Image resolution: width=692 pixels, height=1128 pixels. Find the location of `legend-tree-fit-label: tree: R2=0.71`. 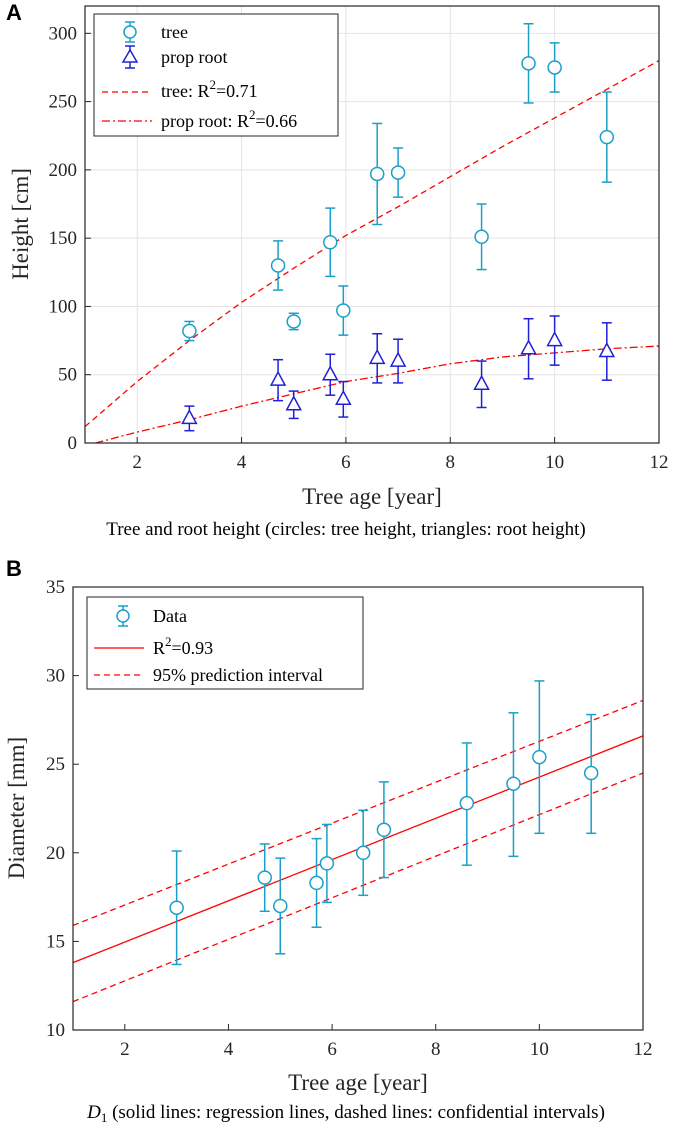

legend-tree-fit-label: tree: R2=0.71 is located at coordinates (209, 89).